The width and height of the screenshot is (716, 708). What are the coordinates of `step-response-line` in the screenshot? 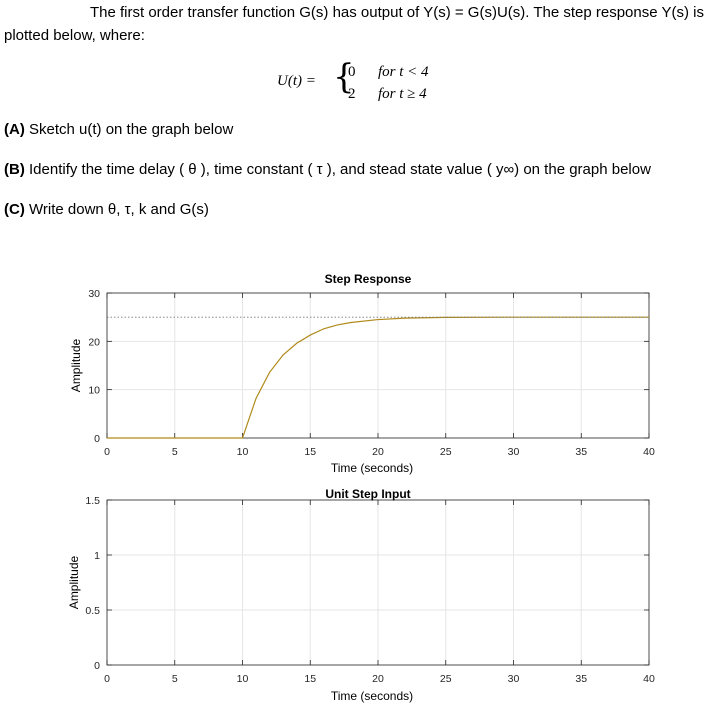 It's located at (378, 377).